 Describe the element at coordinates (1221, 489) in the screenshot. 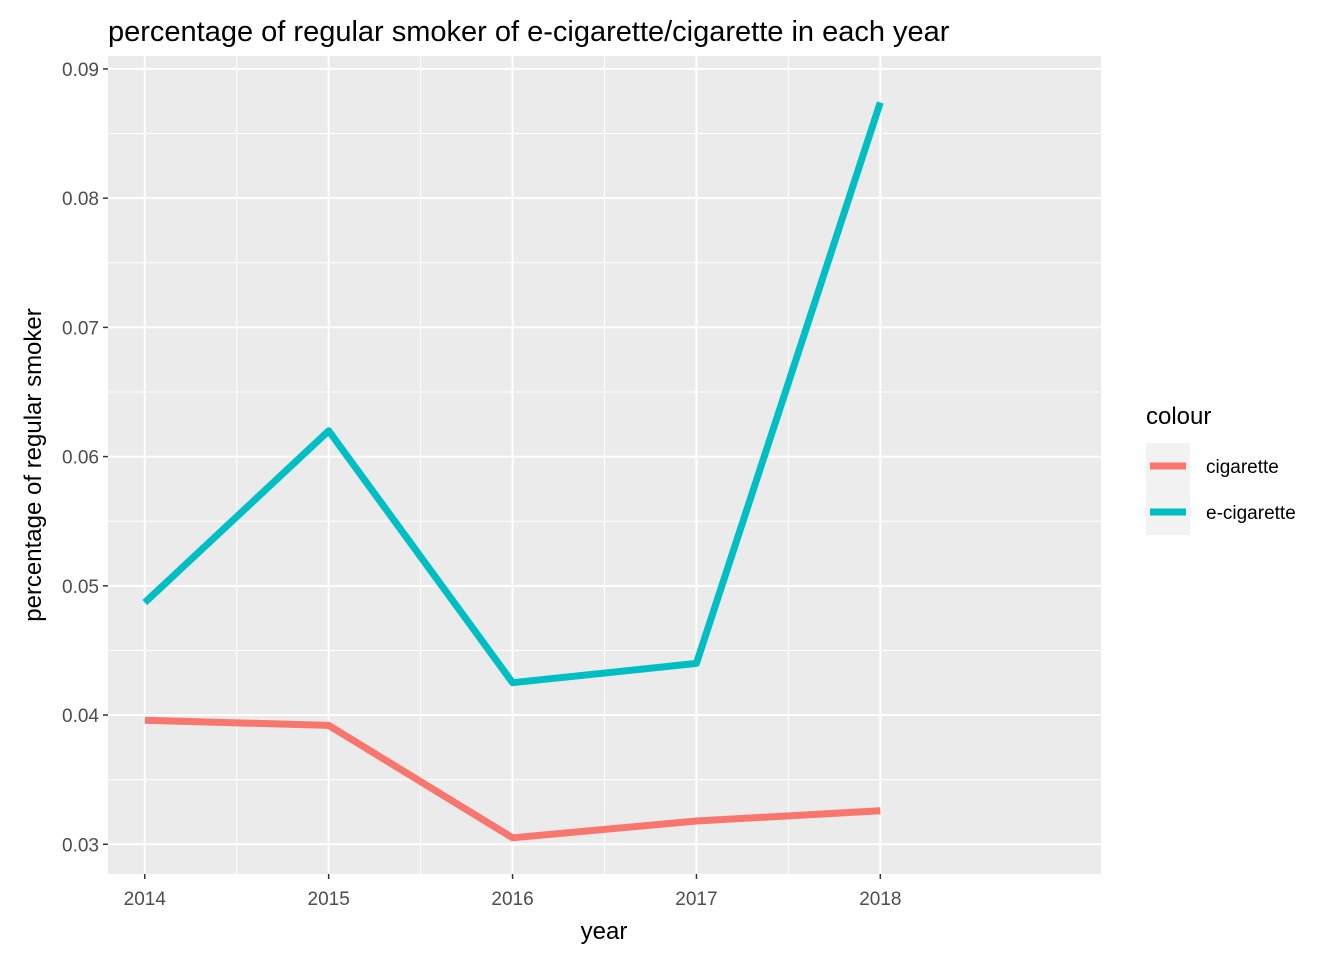

I see `legend-items: cigarette e-cigarette` at that location.